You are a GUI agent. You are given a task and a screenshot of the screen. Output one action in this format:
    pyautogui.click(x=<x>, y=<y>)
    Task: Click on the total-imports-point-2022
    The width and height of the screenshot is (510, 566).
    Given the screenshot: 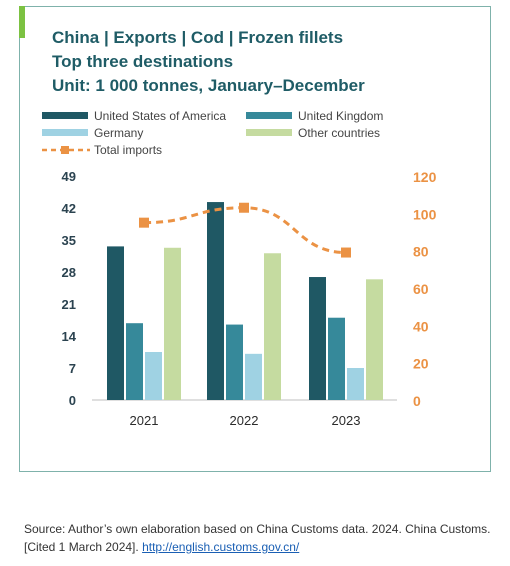 What is the action you would take?
    pyautogui.click(x=244, y=207)
    